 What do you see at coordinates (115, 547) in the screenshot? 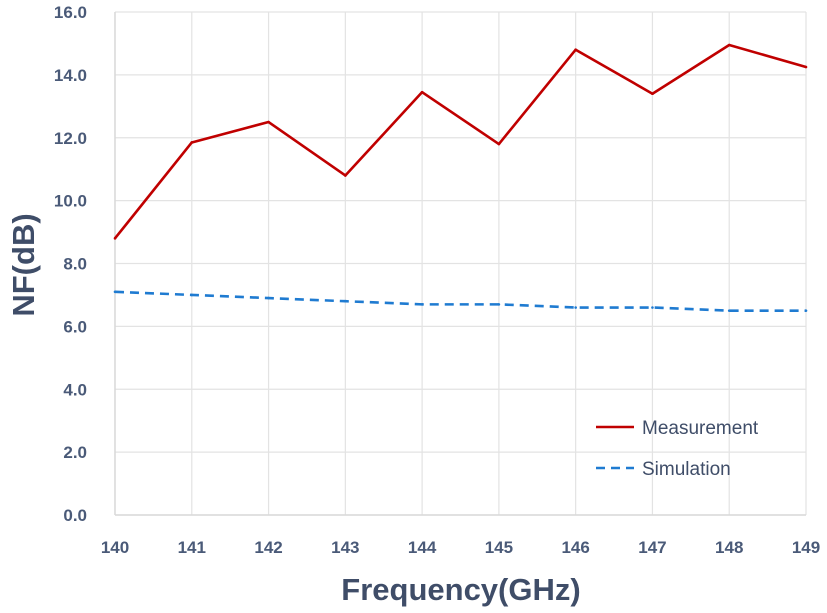
I see `x-tick-label: 140` at bounding box center [115, 547].